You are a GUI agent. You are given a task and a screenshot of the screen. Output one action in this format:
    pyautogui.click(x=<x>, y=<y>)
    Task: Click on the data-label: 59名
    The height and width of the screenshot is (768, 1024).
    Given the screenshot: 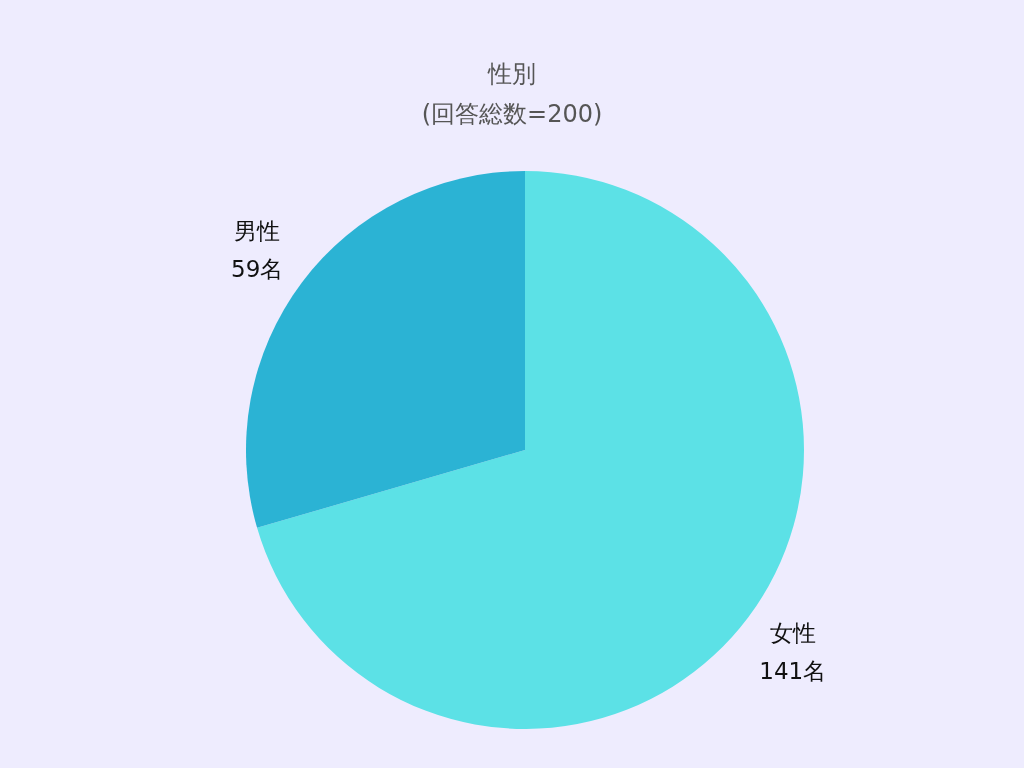 What is the action you would take?
    pyautogui.click(x=257, y=268)
    